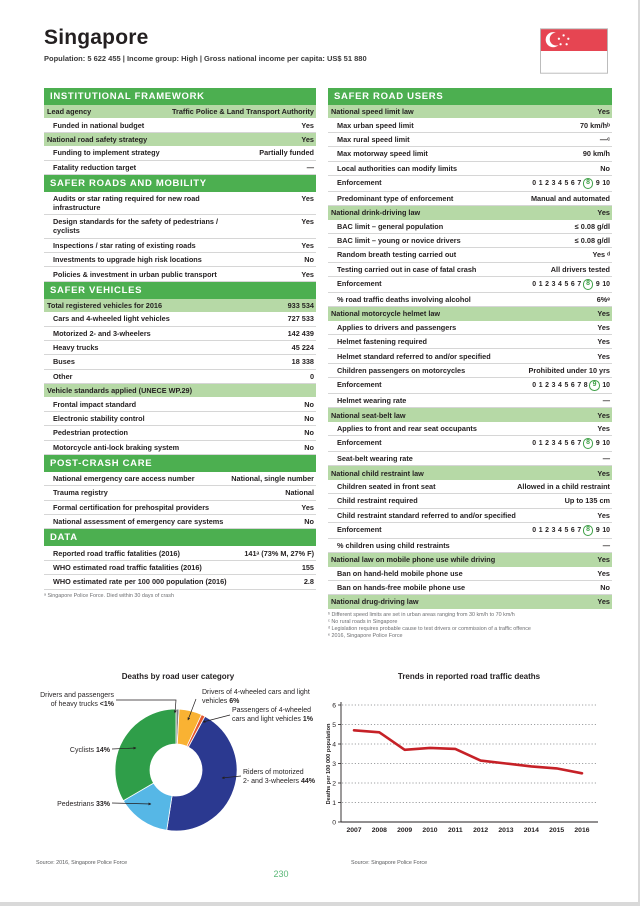 Image resolution: width=640 pixels, height=906 pixels. I want to click on row-label: Enforcement, so click(359, 443).